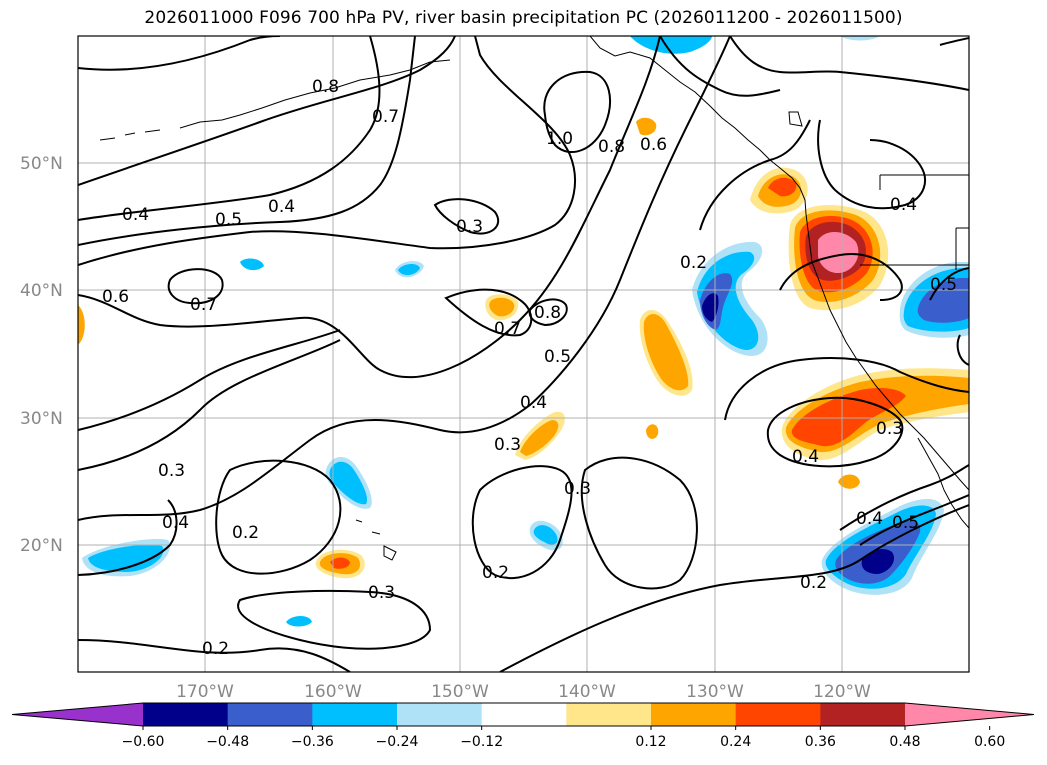 The image size is (1047, 765). What do you see at coordinates (397, 742) in the screenshot?
I see `colorbar-tick-label: −0.24` at bounding box center [397, 742].